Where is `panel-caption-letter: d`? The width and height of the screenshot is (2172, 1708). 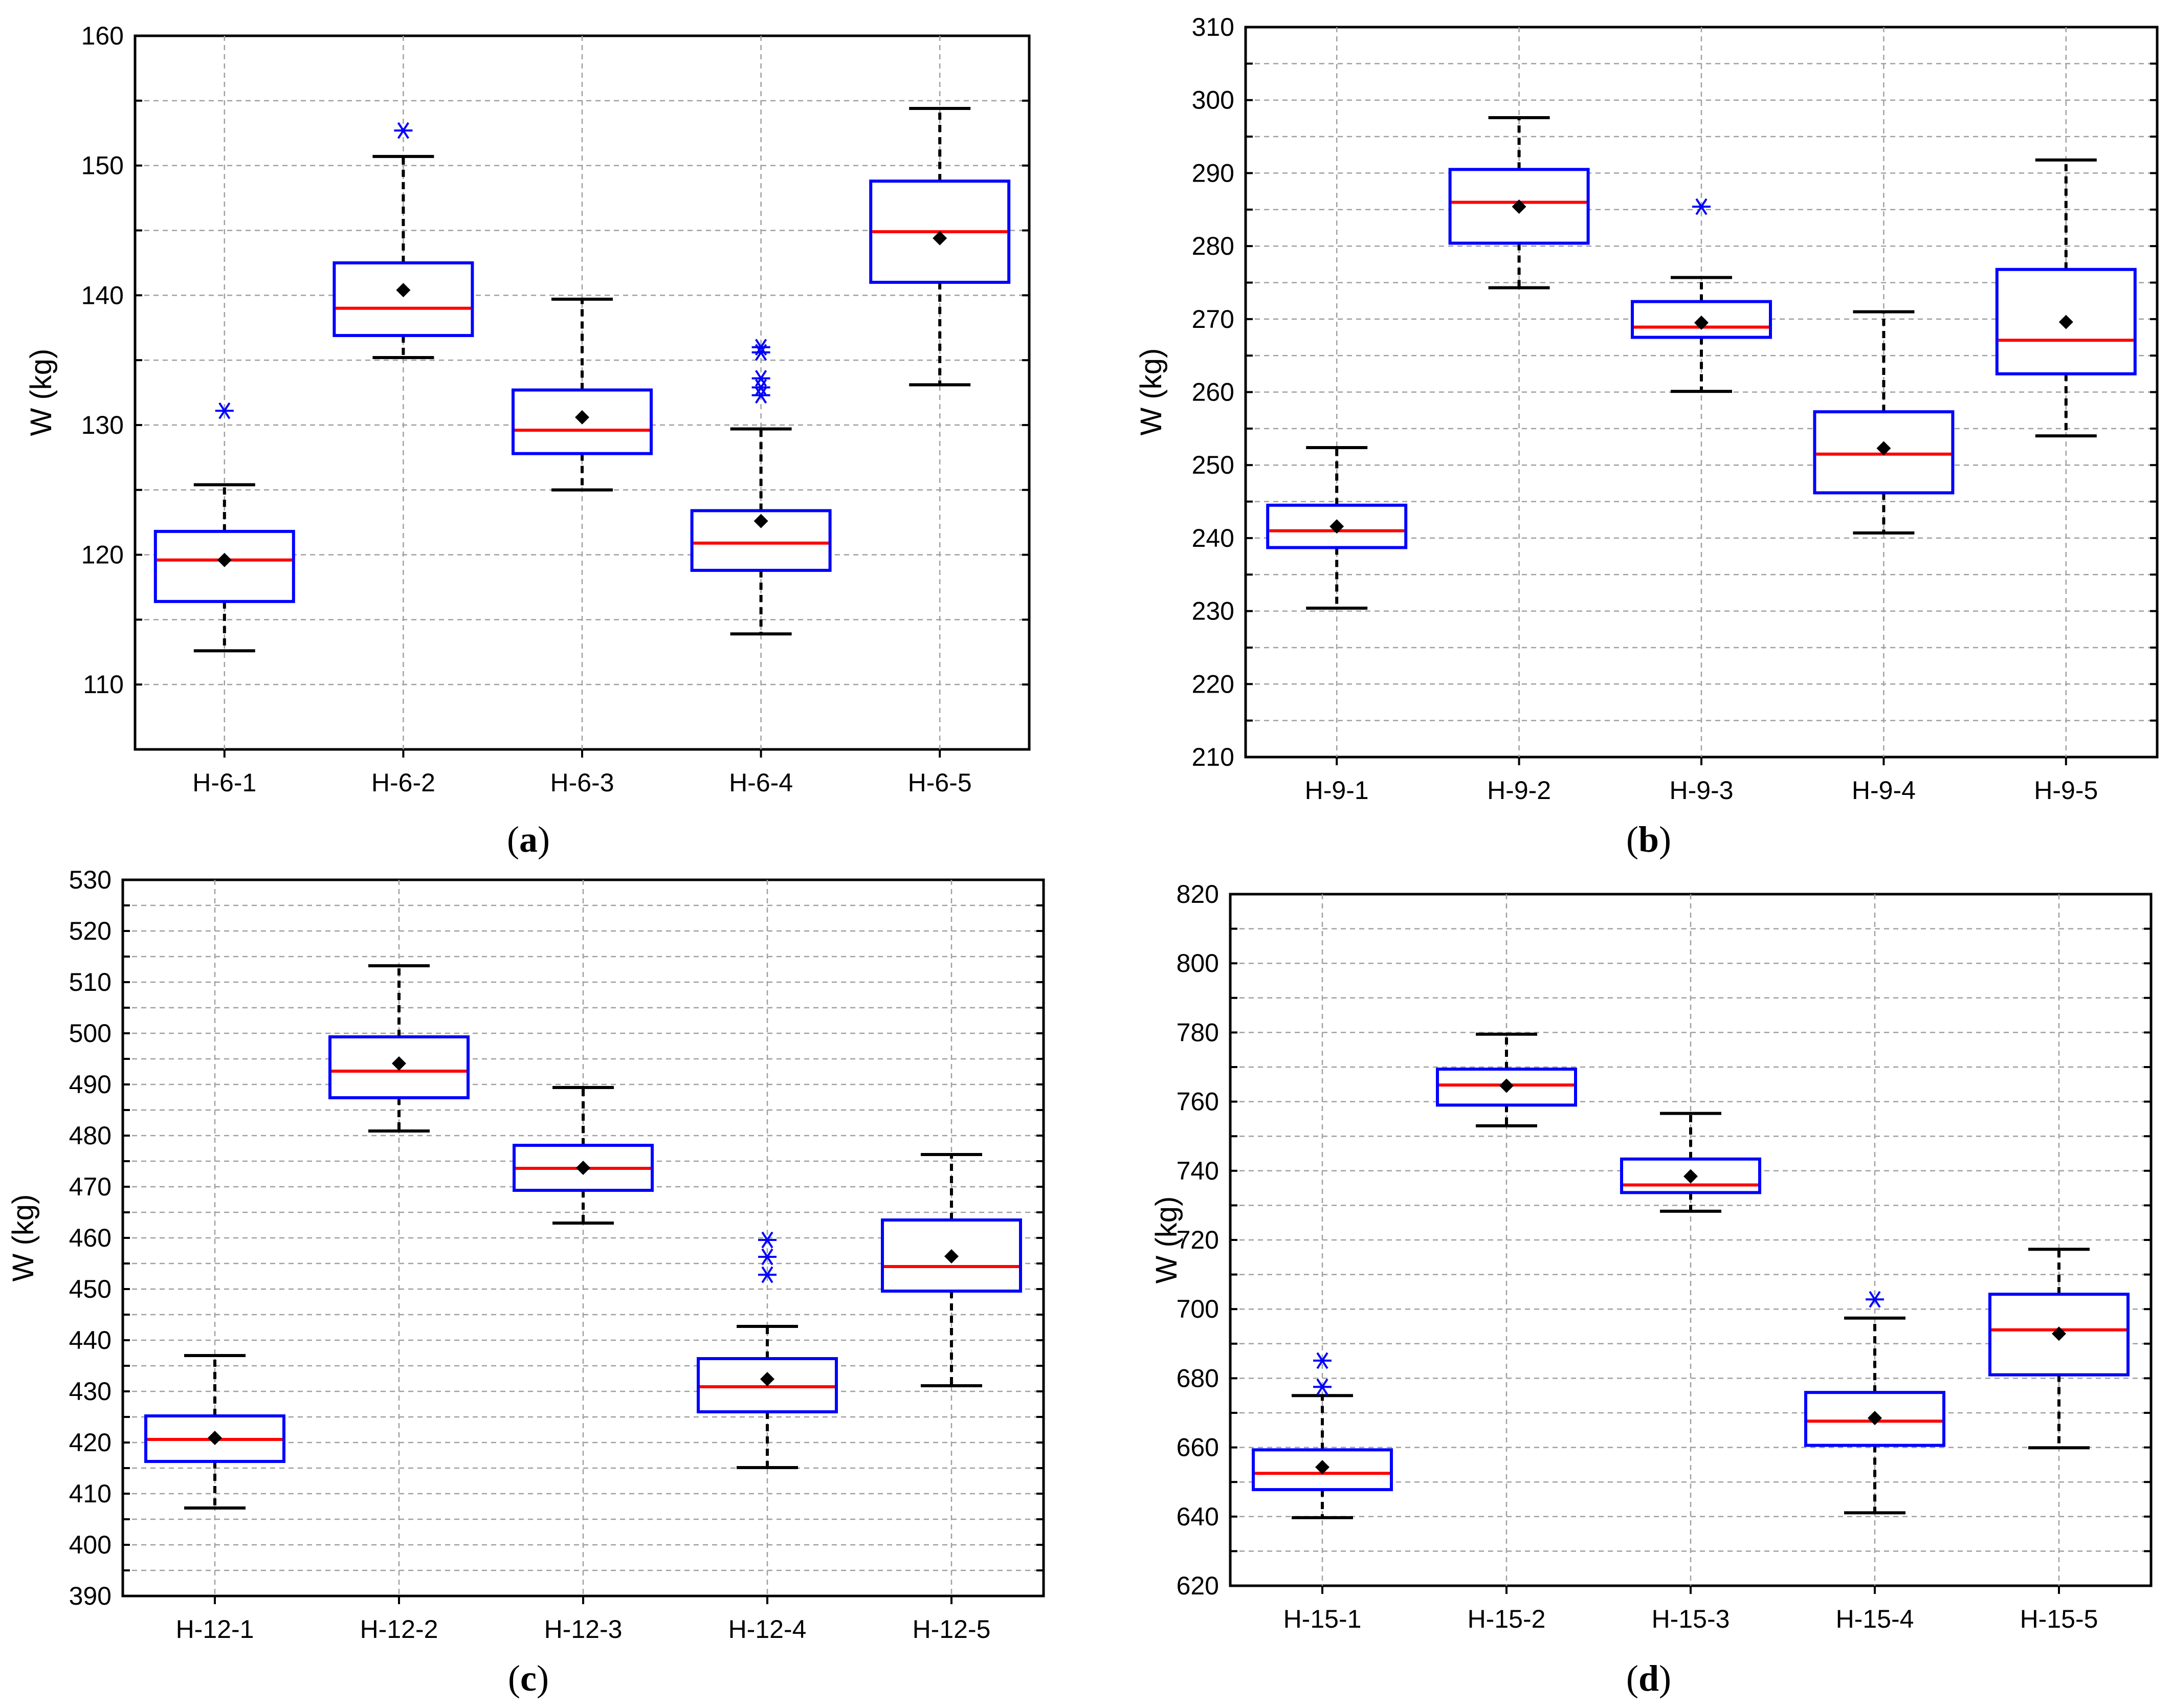 panel-caption-letter: d is located at coordinates (1648, 1678).